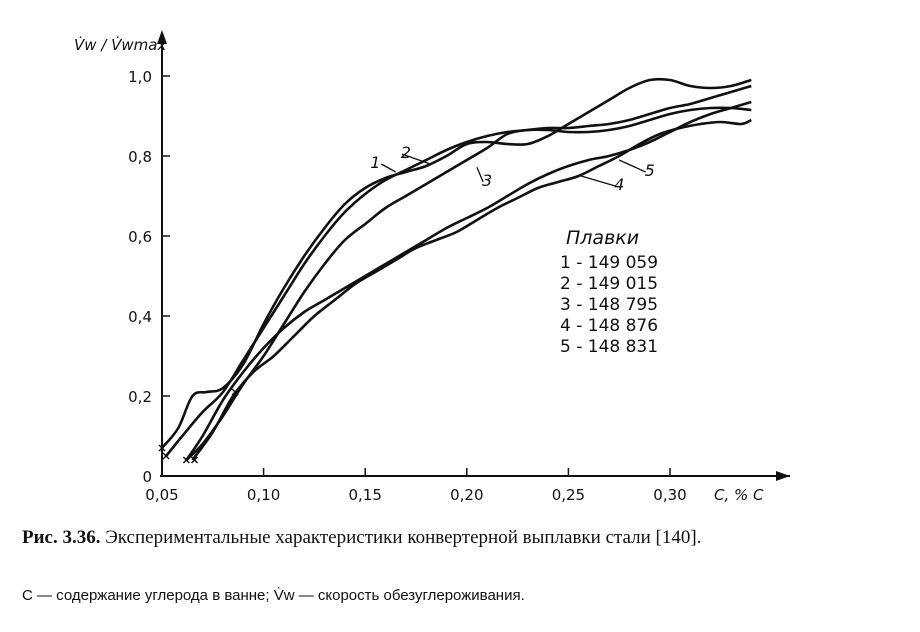 This screenshot has width=920, height=632. I want to click on curve-label-1: 1, so click(375, 162).